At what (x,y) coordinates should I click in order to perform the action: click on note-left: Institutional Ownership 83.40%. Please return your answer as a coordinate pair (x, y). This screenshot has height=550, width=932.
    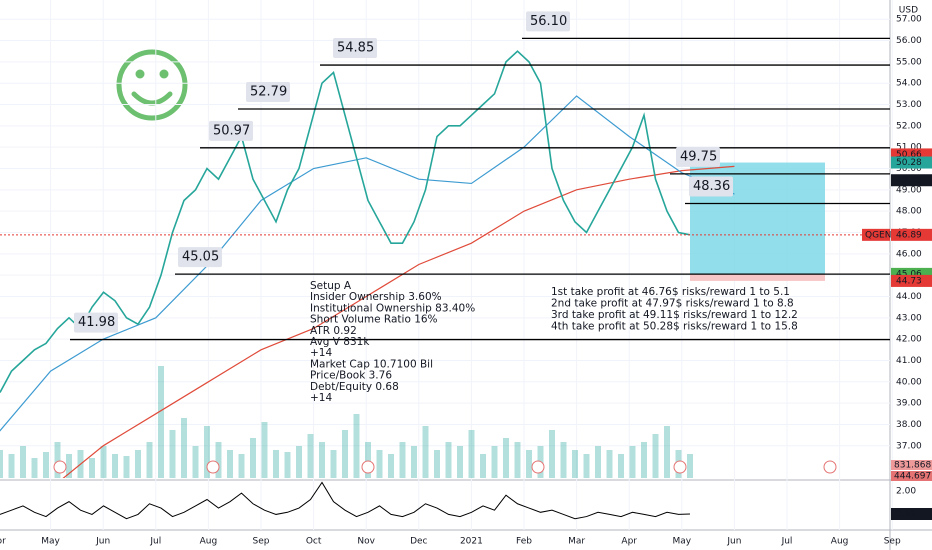
    Looking at the image, I should click on (392, 308).